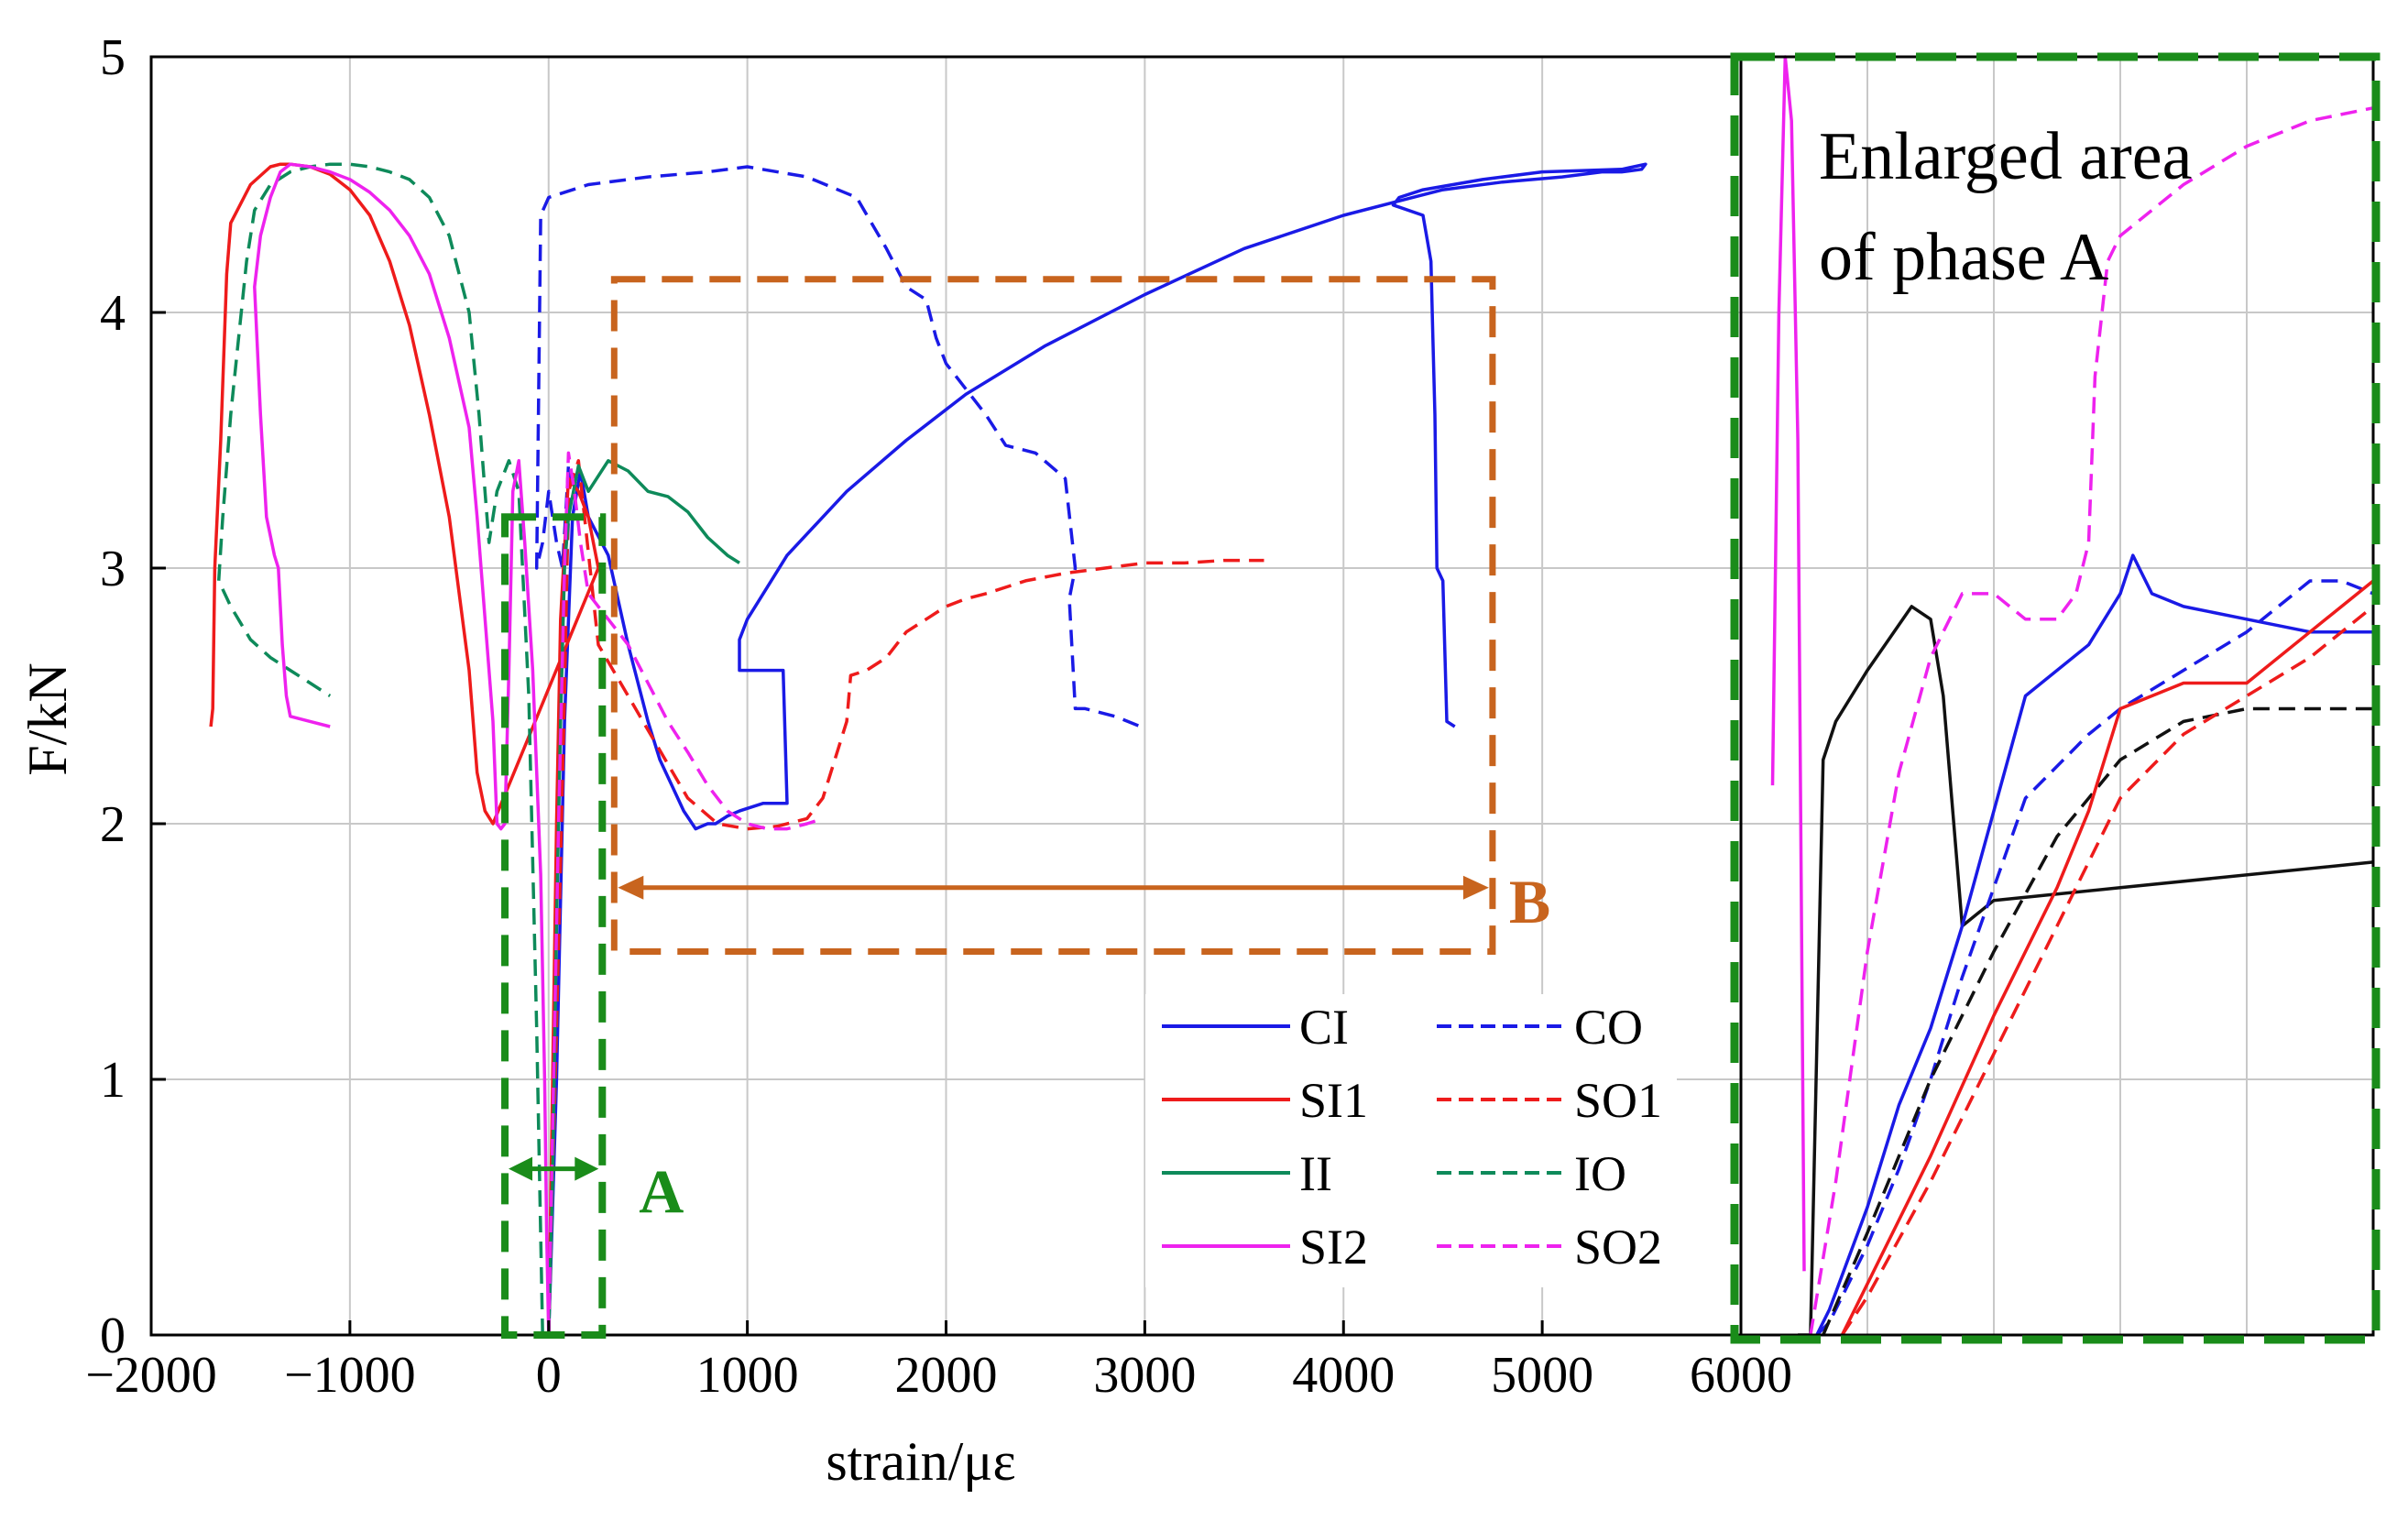 The image size is (2408, 1521). I want to click on y-tick-label: 1, so click(113, 1080).